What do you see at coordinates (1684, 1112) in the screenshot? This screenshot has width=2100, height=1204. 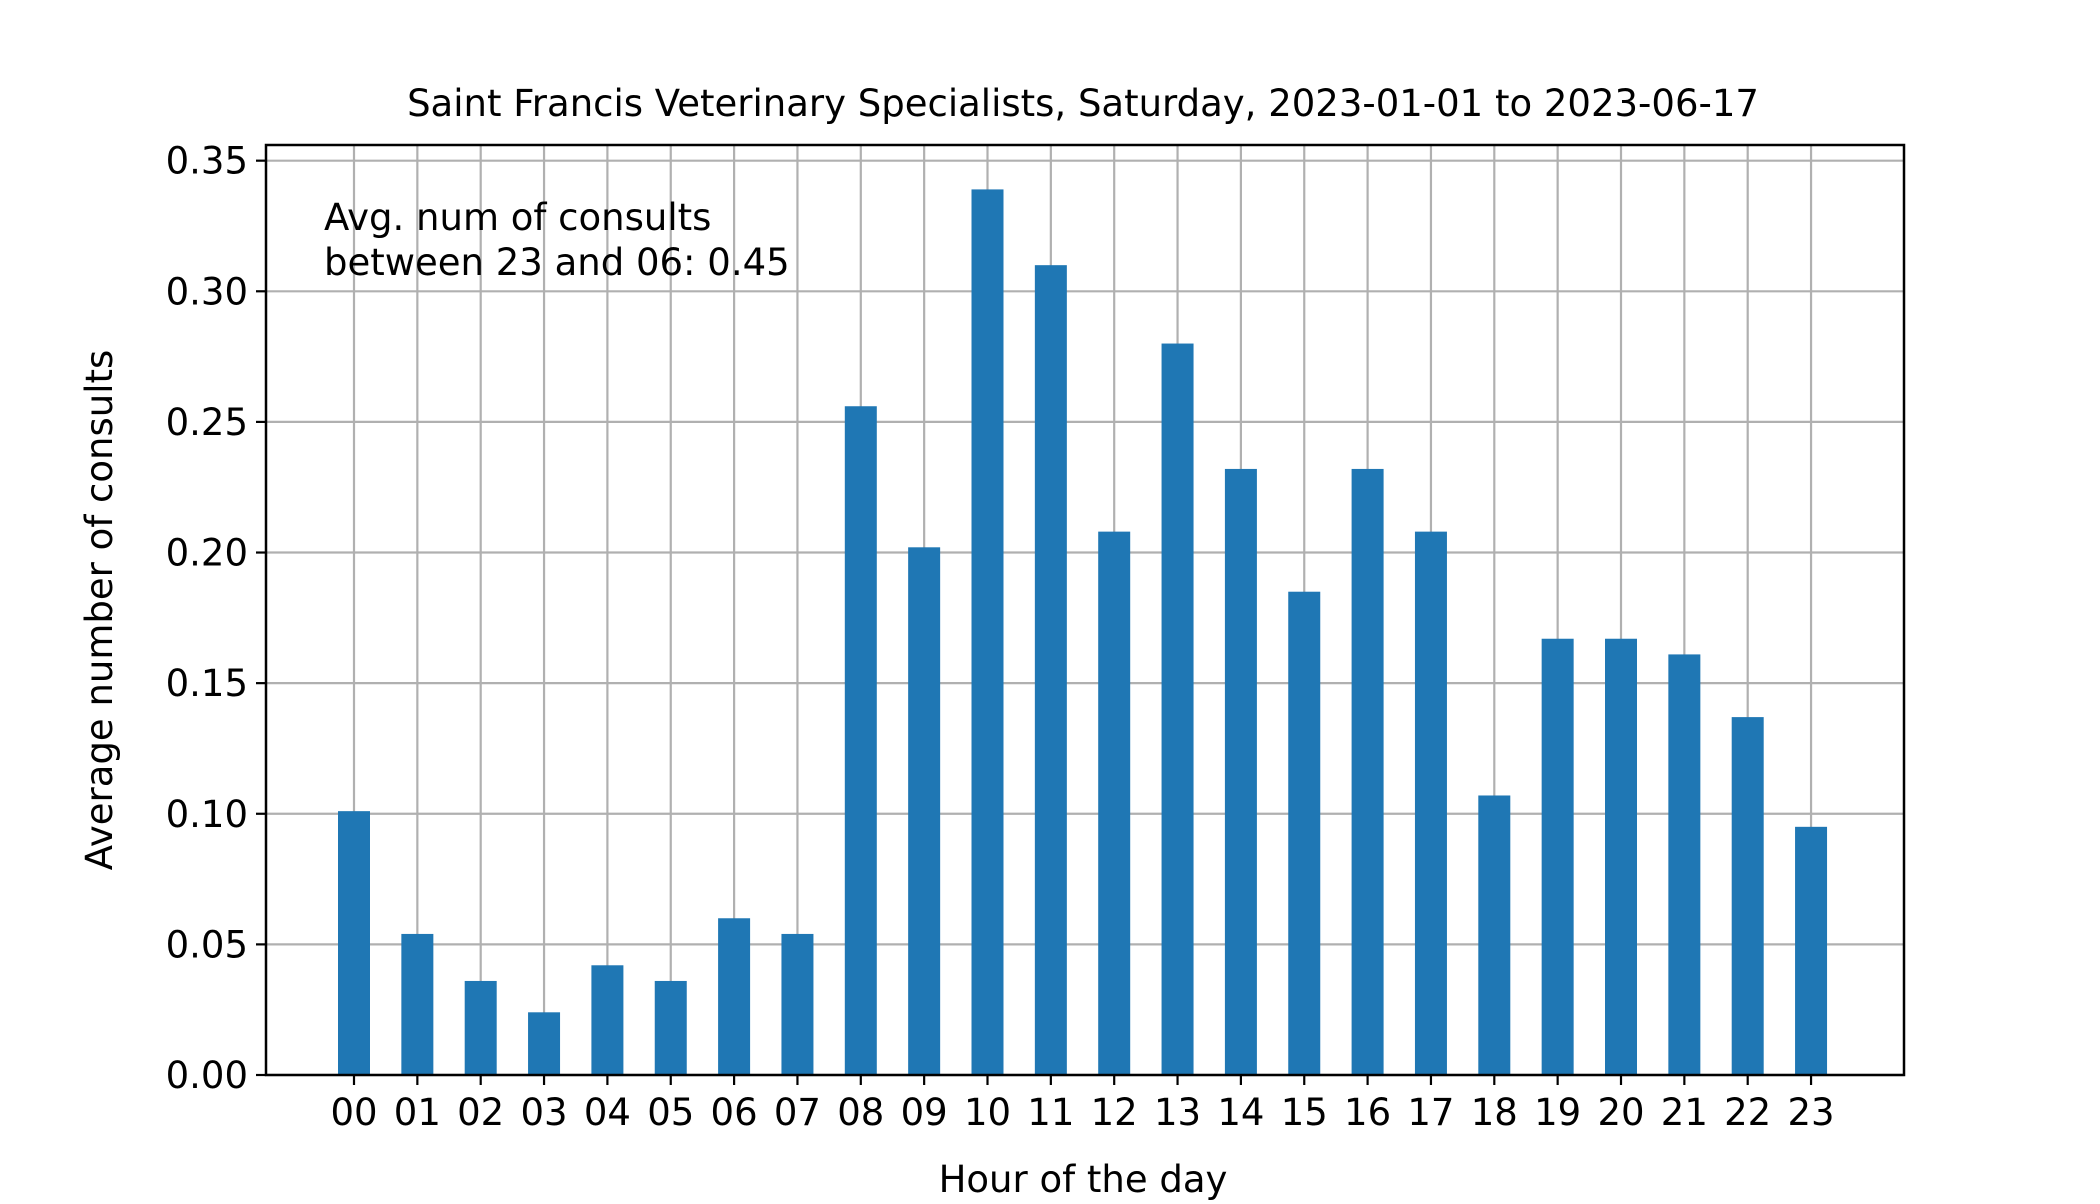 I see `x-tick-label: 21` at bounding box center [1684, 1112].